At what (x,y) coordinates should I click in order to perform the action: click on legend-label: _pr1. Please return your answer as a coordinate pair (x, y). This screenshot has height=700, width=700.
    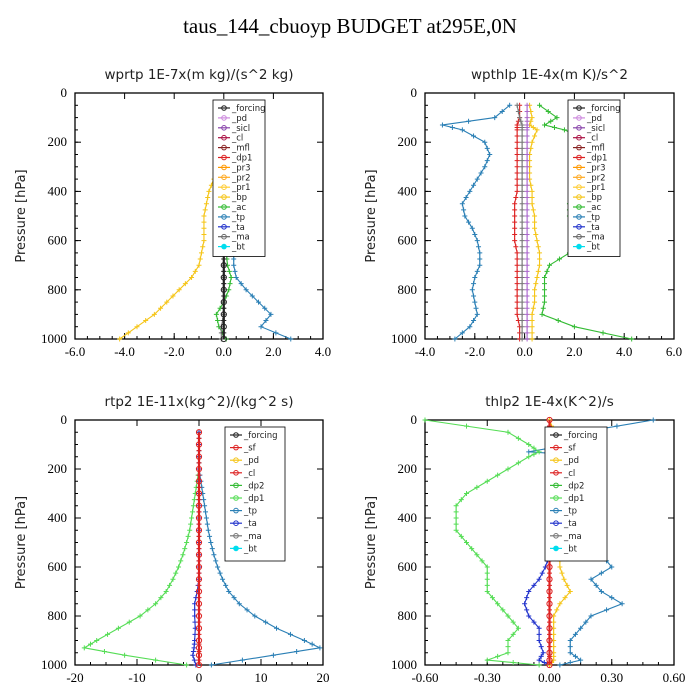
    Looking at the image, I should click on (596, 188).